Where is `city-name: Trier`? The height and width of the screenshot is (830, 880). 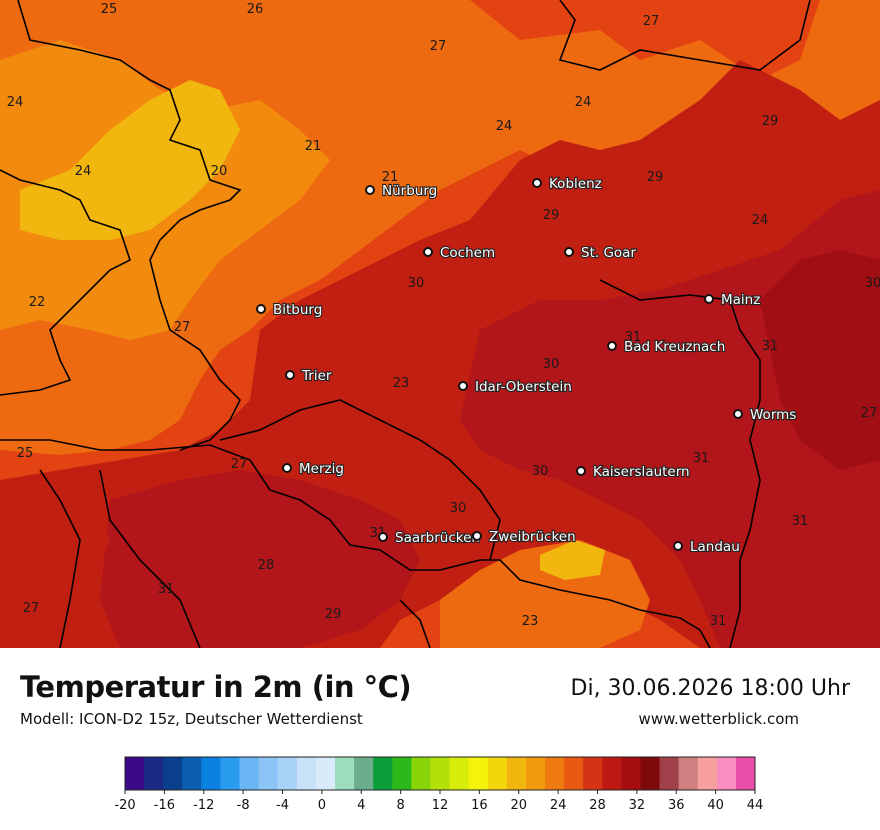 city-name: Trier is located at coordinates (316, 376).